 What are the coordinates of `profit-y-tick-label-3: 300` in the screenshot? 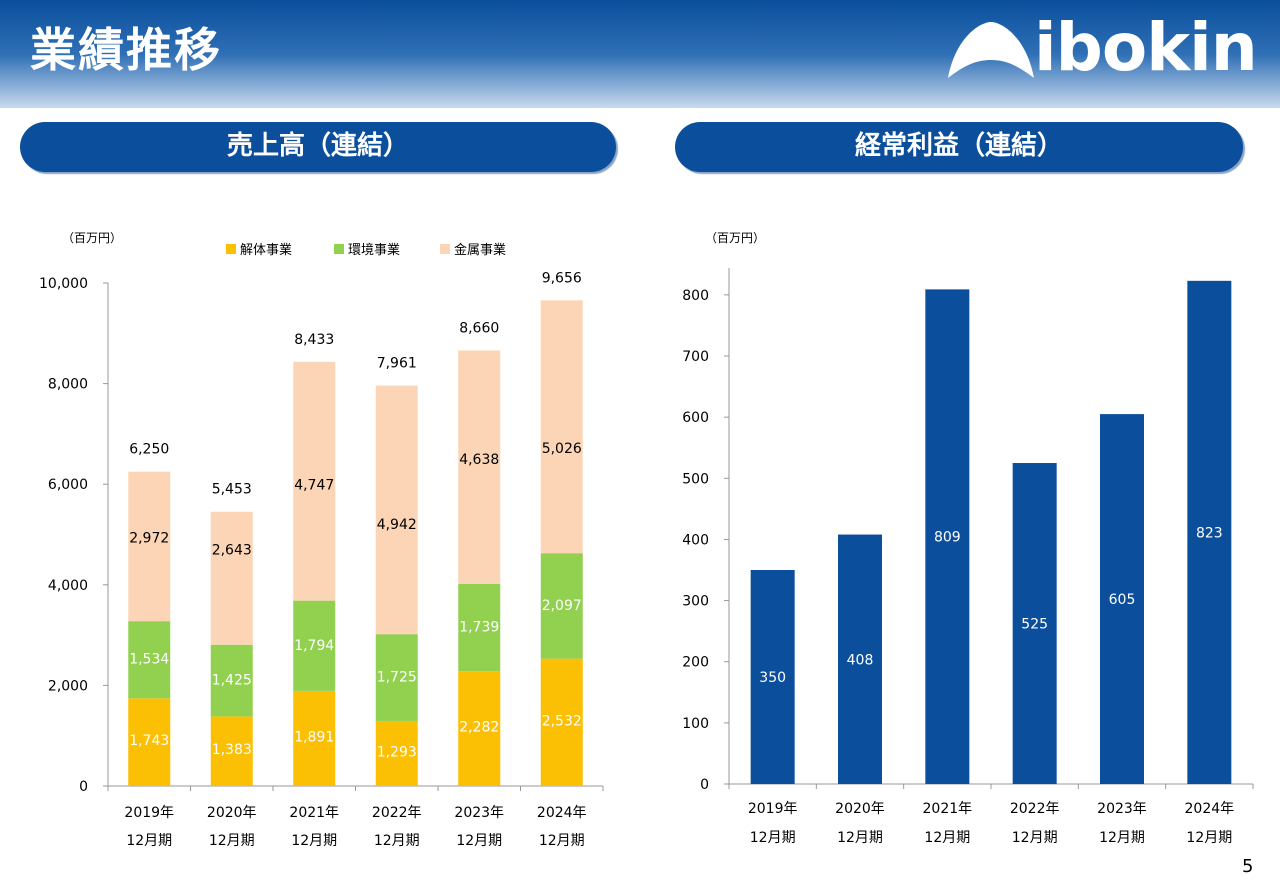 It's located at (695, 602).